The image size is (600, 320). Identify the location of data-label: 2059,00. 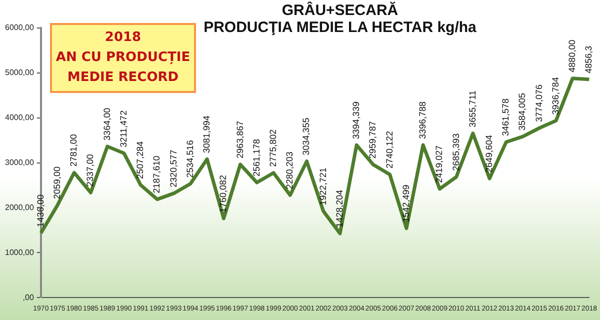
(57, 183).